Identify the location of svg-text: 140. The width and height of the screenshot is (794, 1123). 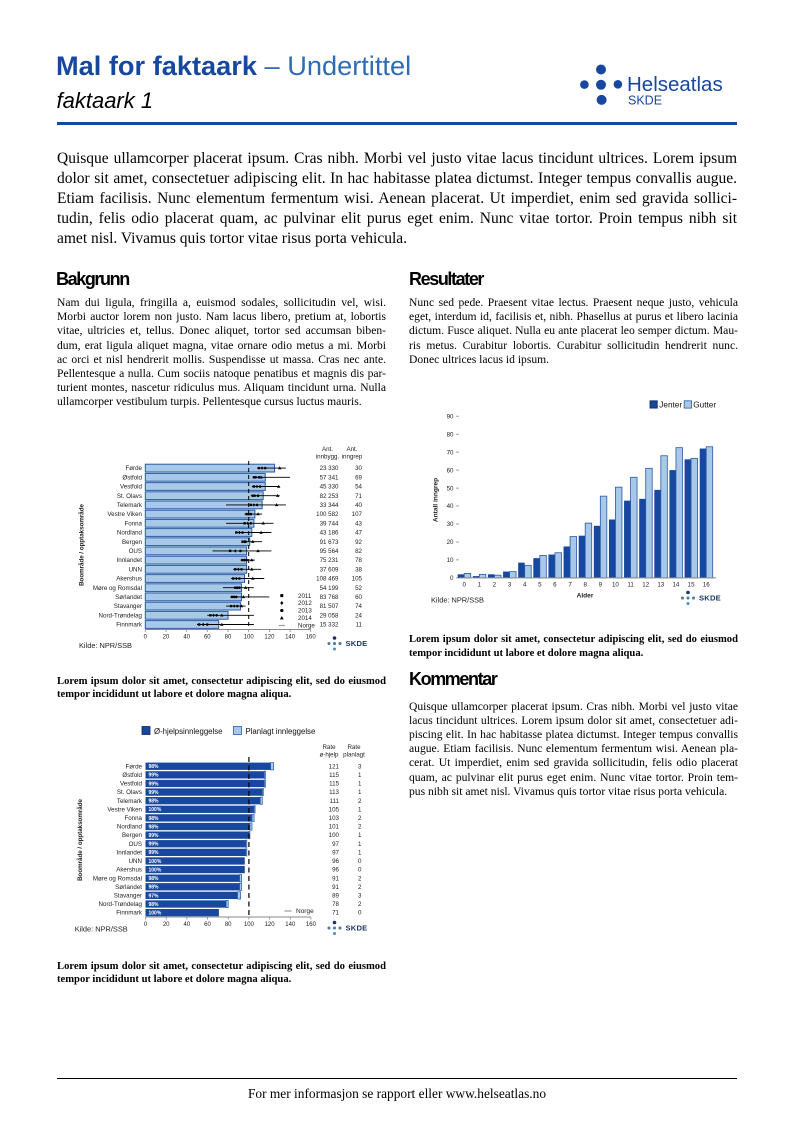
(290, 925).